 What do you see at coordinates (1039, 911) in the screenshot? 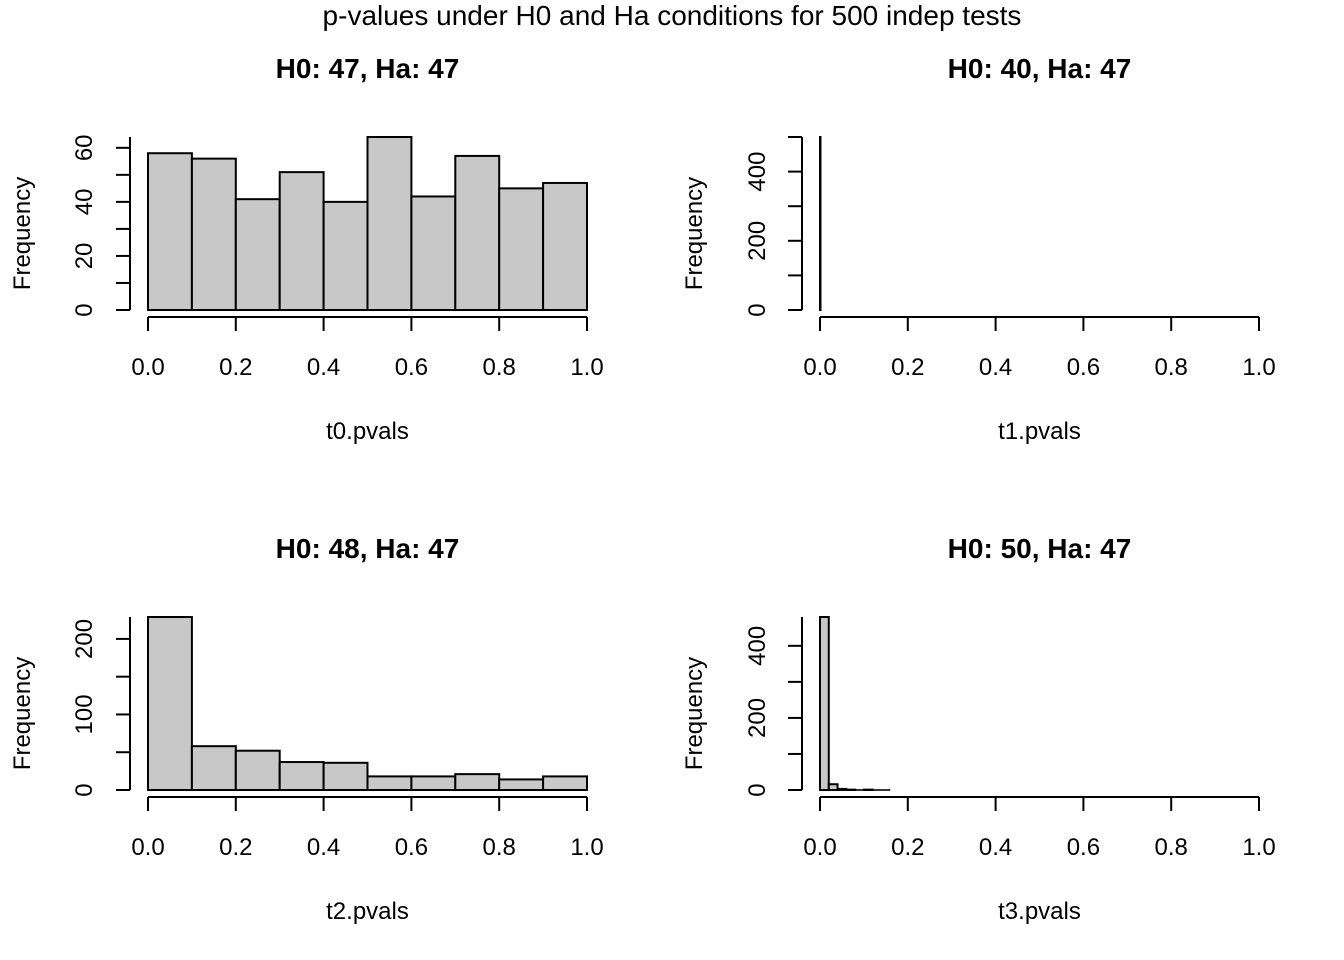
I see `x-axis-label: t3.pvals` at bounding box center [1039, 911].